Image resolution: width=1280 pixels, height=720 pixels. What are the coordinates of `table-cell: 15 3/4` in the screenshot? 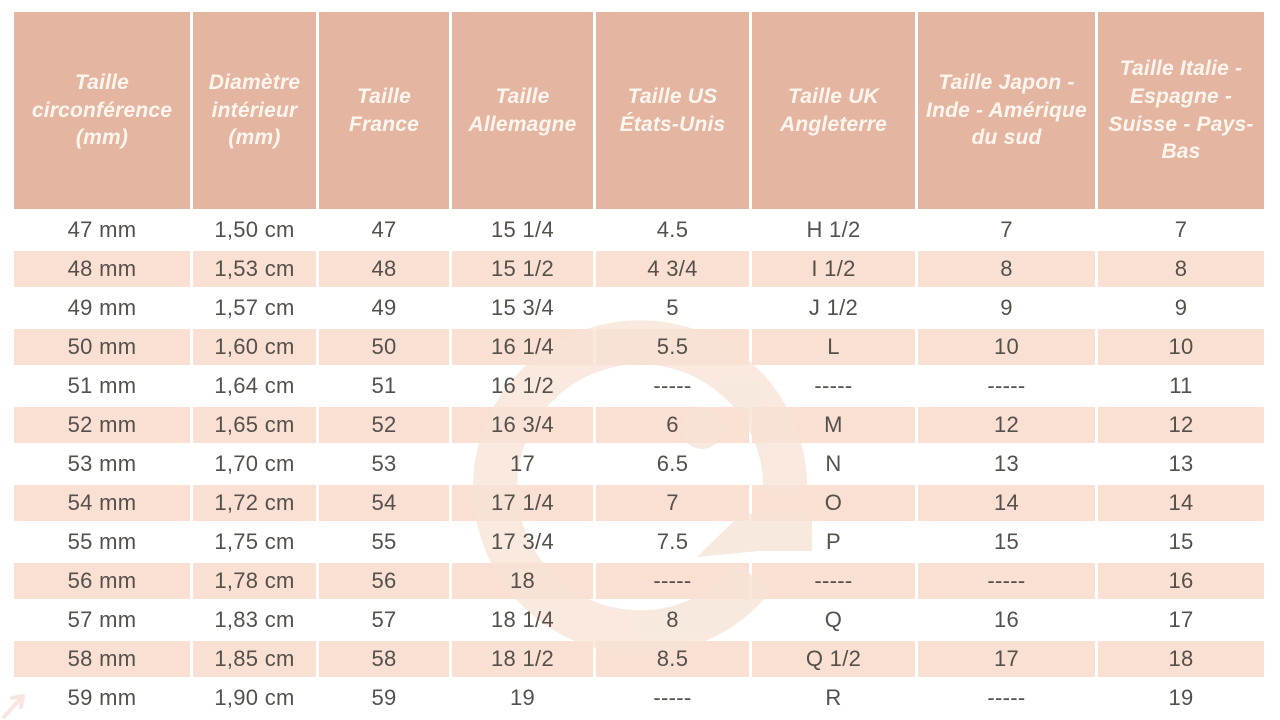 It's located at (522, 307).